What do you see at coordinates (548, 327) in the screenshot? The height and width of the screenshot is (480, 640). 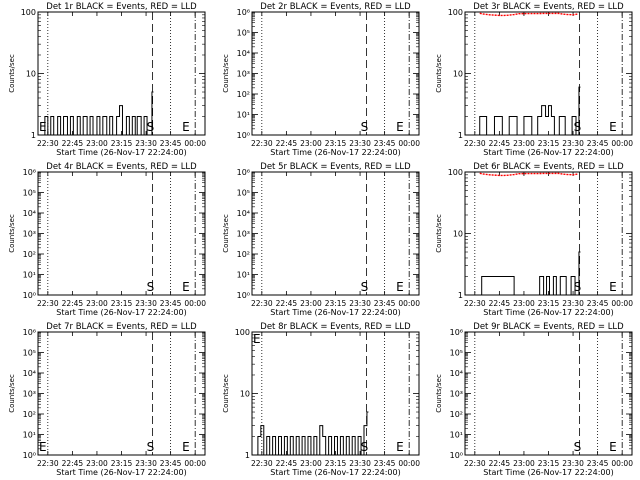 I see `panel-title: Det 9r BLACK = Events, RED = LLD` at bounding box center [548, 327].